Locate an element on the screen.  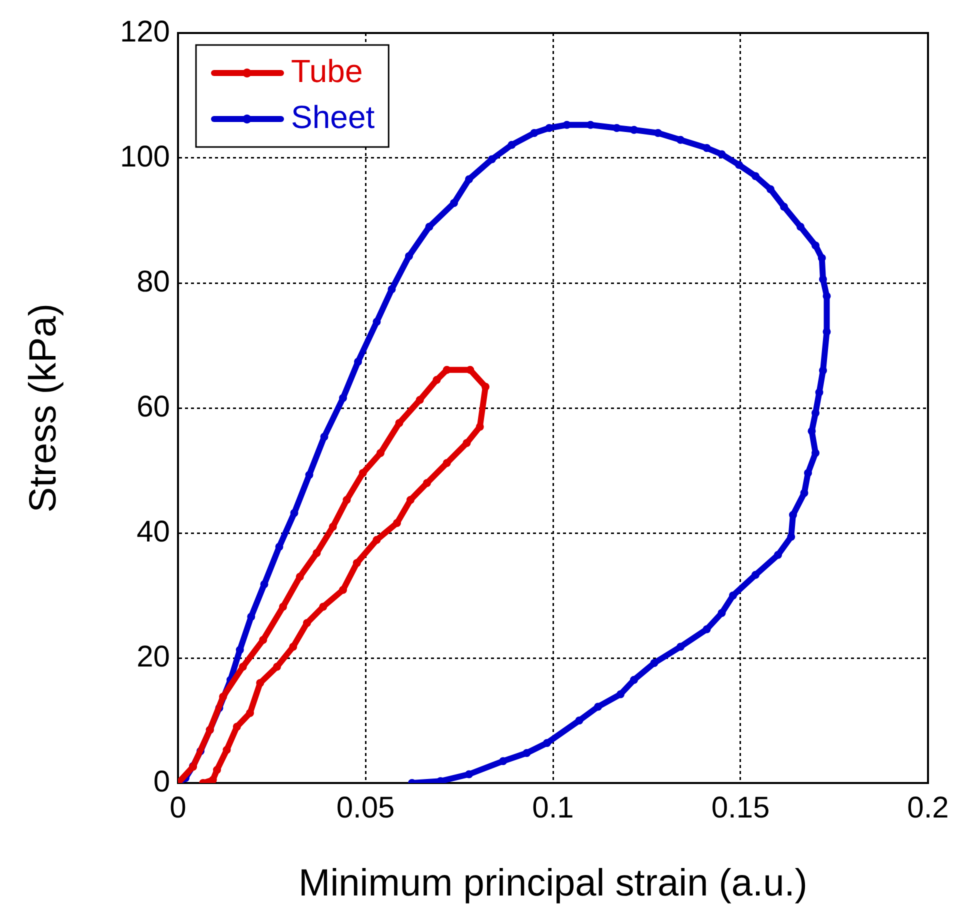
y-tick-label: 0 is located at coordinates (161, 781).